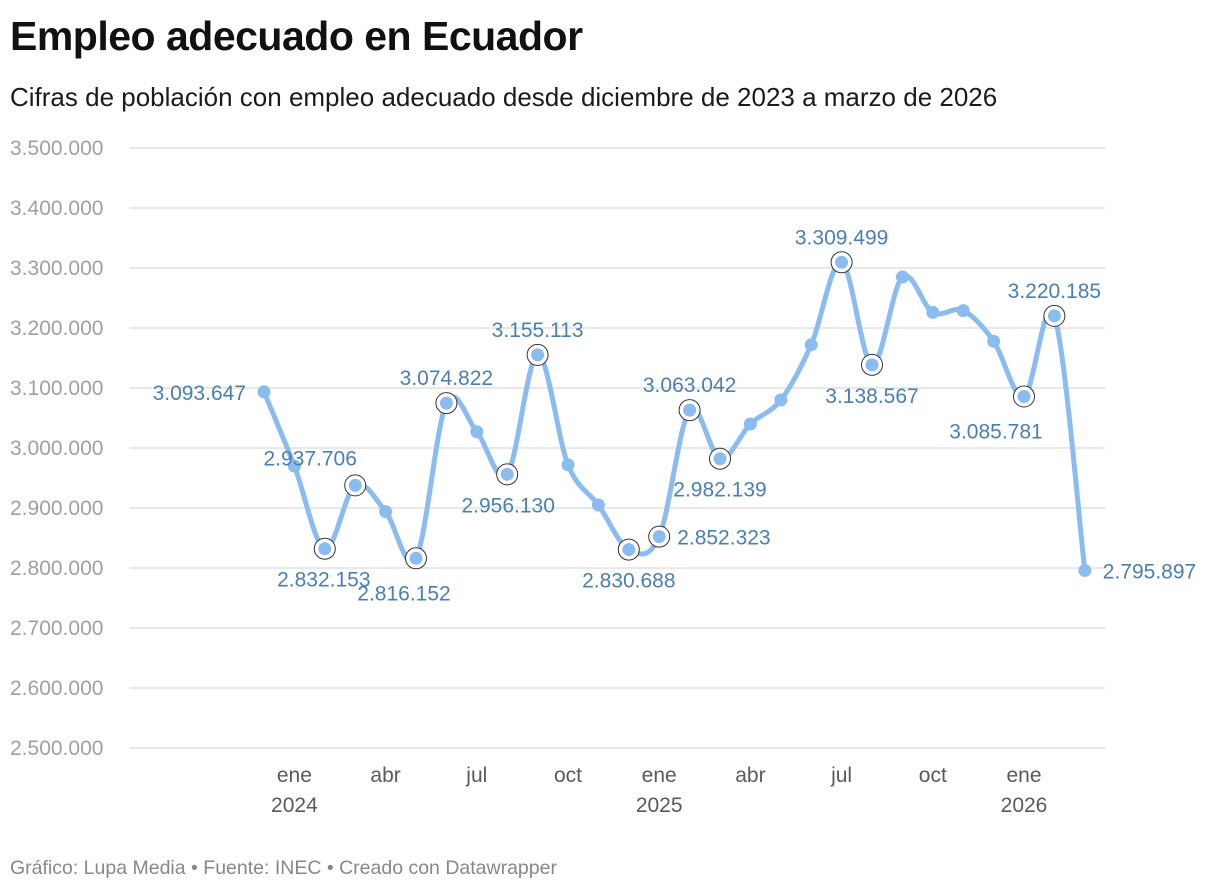  I want to click on y-tick-label: 2.800.000, so click(56, 568).